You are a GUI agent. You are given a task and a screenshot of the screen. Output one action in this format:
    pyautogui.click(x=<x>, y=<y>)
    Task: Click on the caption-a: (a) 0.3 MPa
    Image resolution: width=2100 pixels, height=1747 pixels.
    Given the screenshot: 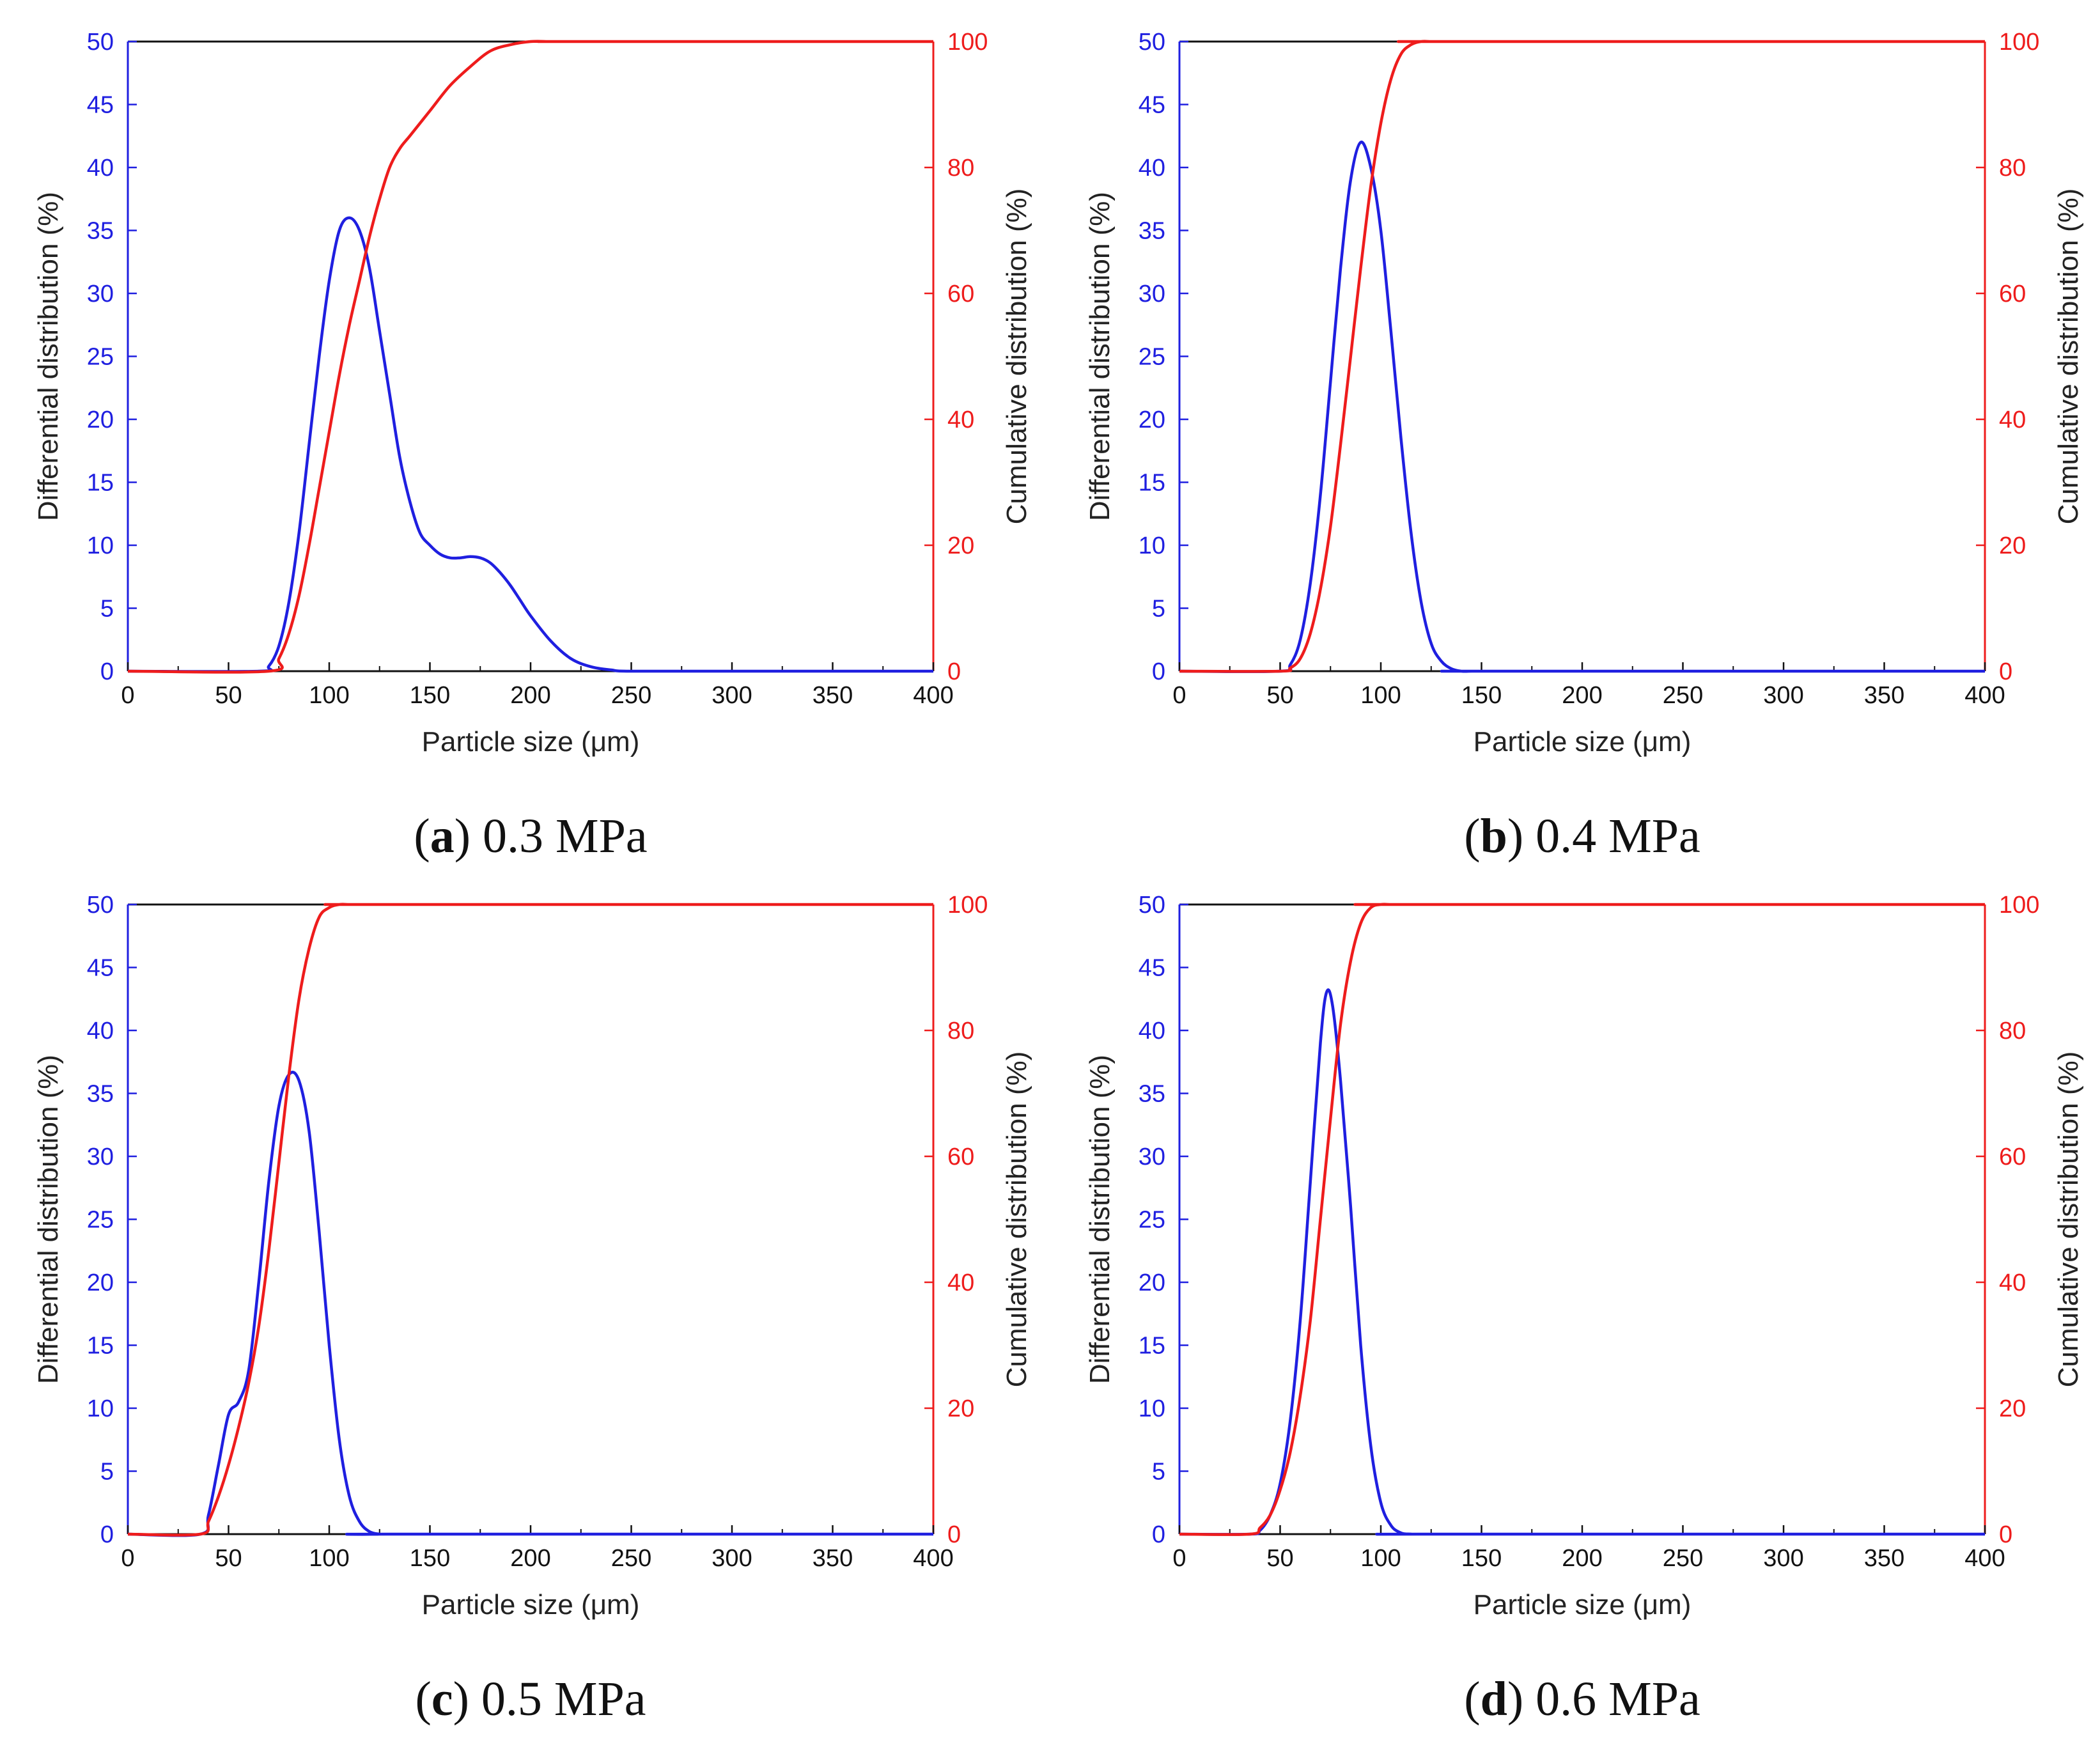 What is the action you would take?
    pyautogui.click(x=531, y=836)
    